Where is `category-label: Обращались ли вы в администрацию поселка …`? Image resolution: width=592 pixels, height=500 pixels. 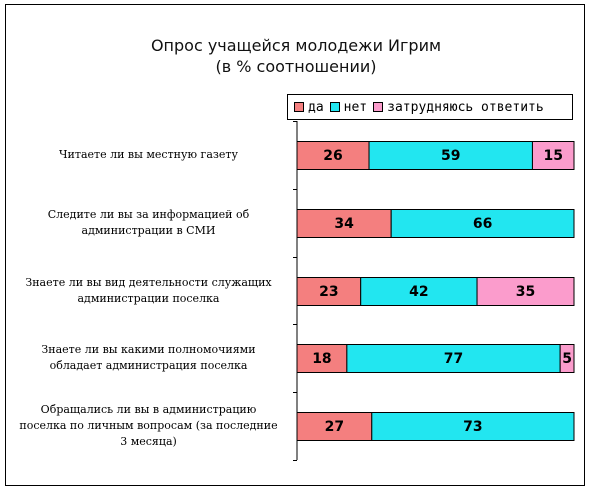
category-label: Обращались ли вы в администрацию поселка … is located at coordinates (148, 426).